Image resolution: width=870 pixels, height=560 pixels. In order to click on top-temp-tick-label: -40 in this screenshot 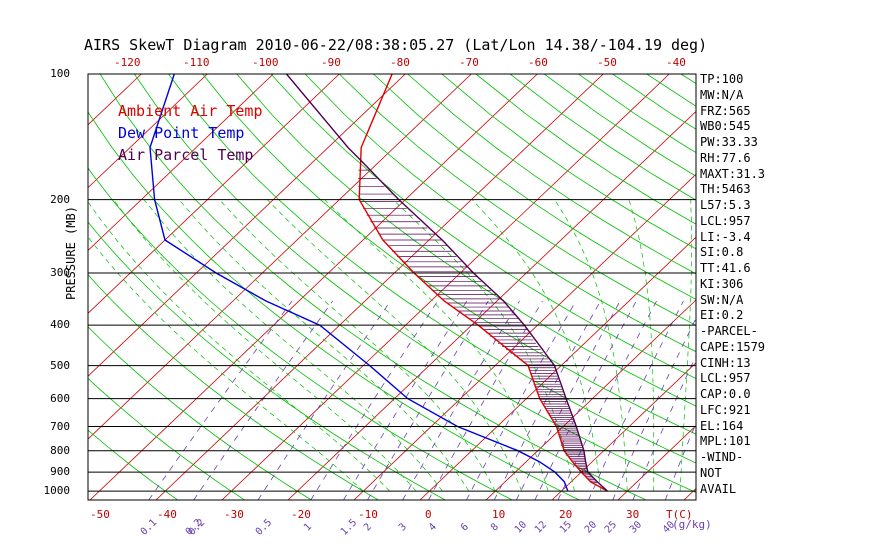, I will do `click(676, 62)`.